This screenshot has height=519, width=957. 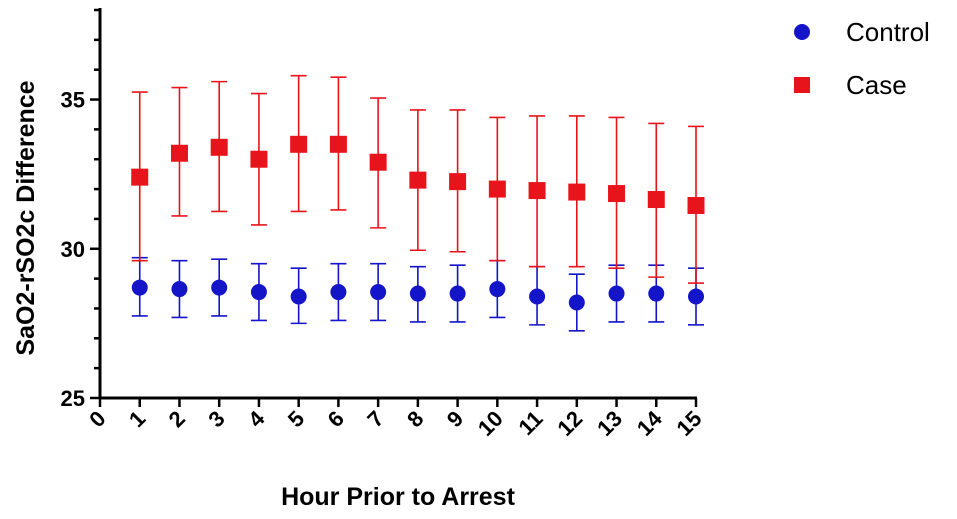 What do you see at coordinates (177, 419) in the screenshot?
I see `x-tick-label: 2` at bounding box center [177, 419].